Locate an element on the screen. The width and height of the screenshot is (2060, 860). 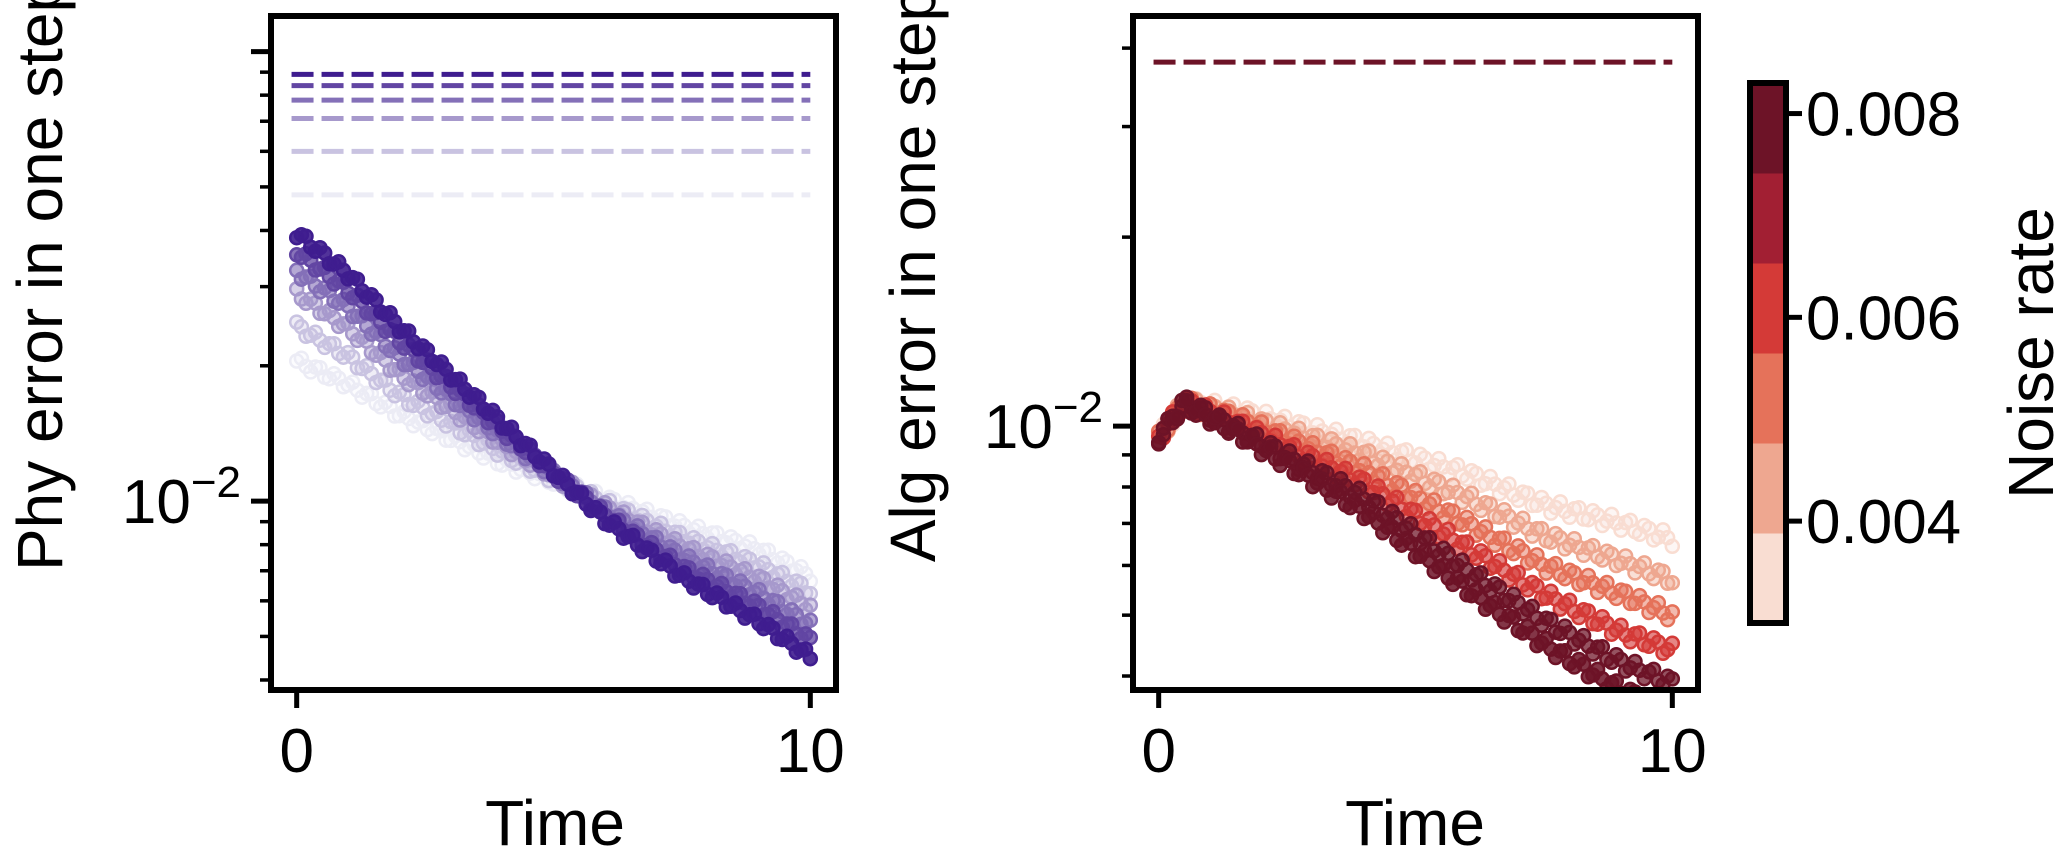
colorbar-label: Noise rate is located at coordinates (2027, 353).